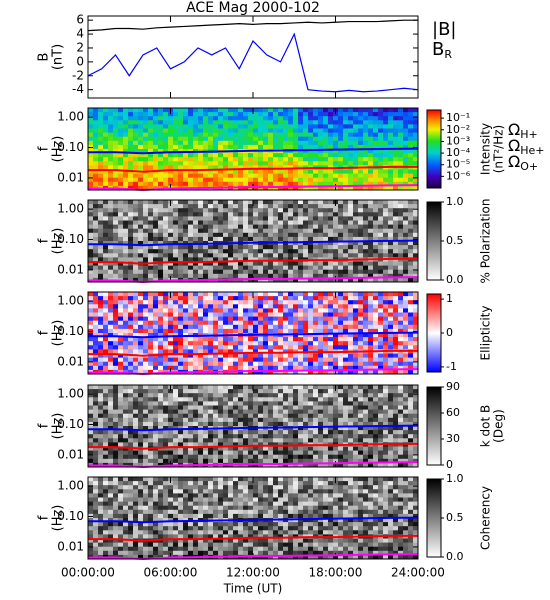 The height and width of the screenshot is (600, 550). What do you see at coordinates (444, 29) in the screenshot?
I see `legend-label: |B|` at bounding box center [444, 29].